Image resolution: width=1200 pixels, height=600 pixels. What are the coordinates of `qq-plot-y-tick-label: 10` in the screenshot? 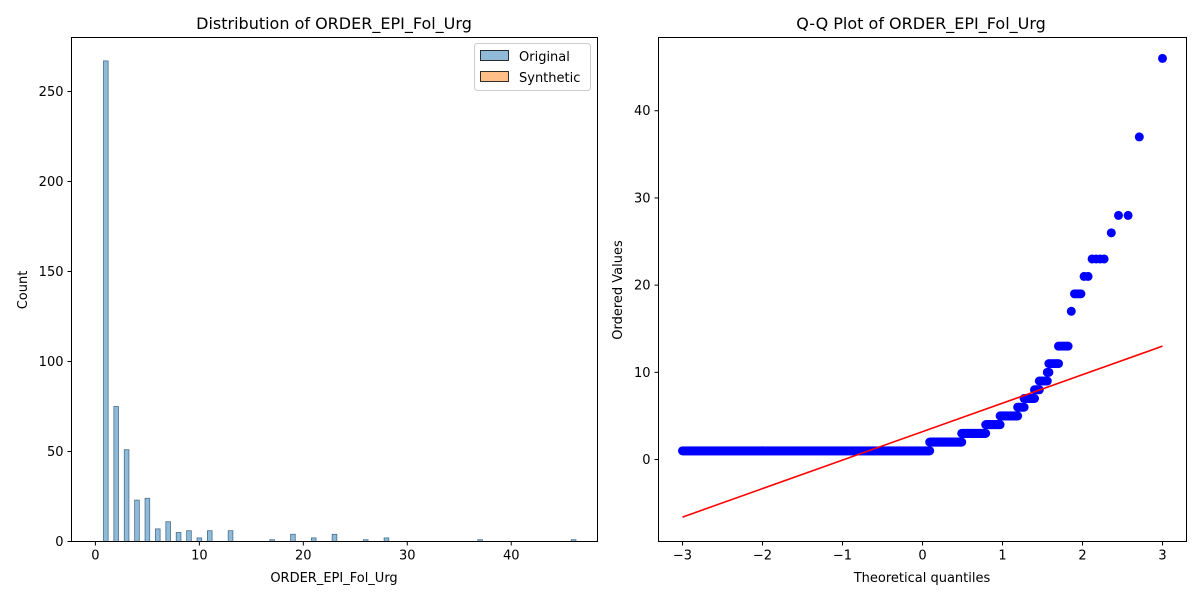 It's located at (642, 373).